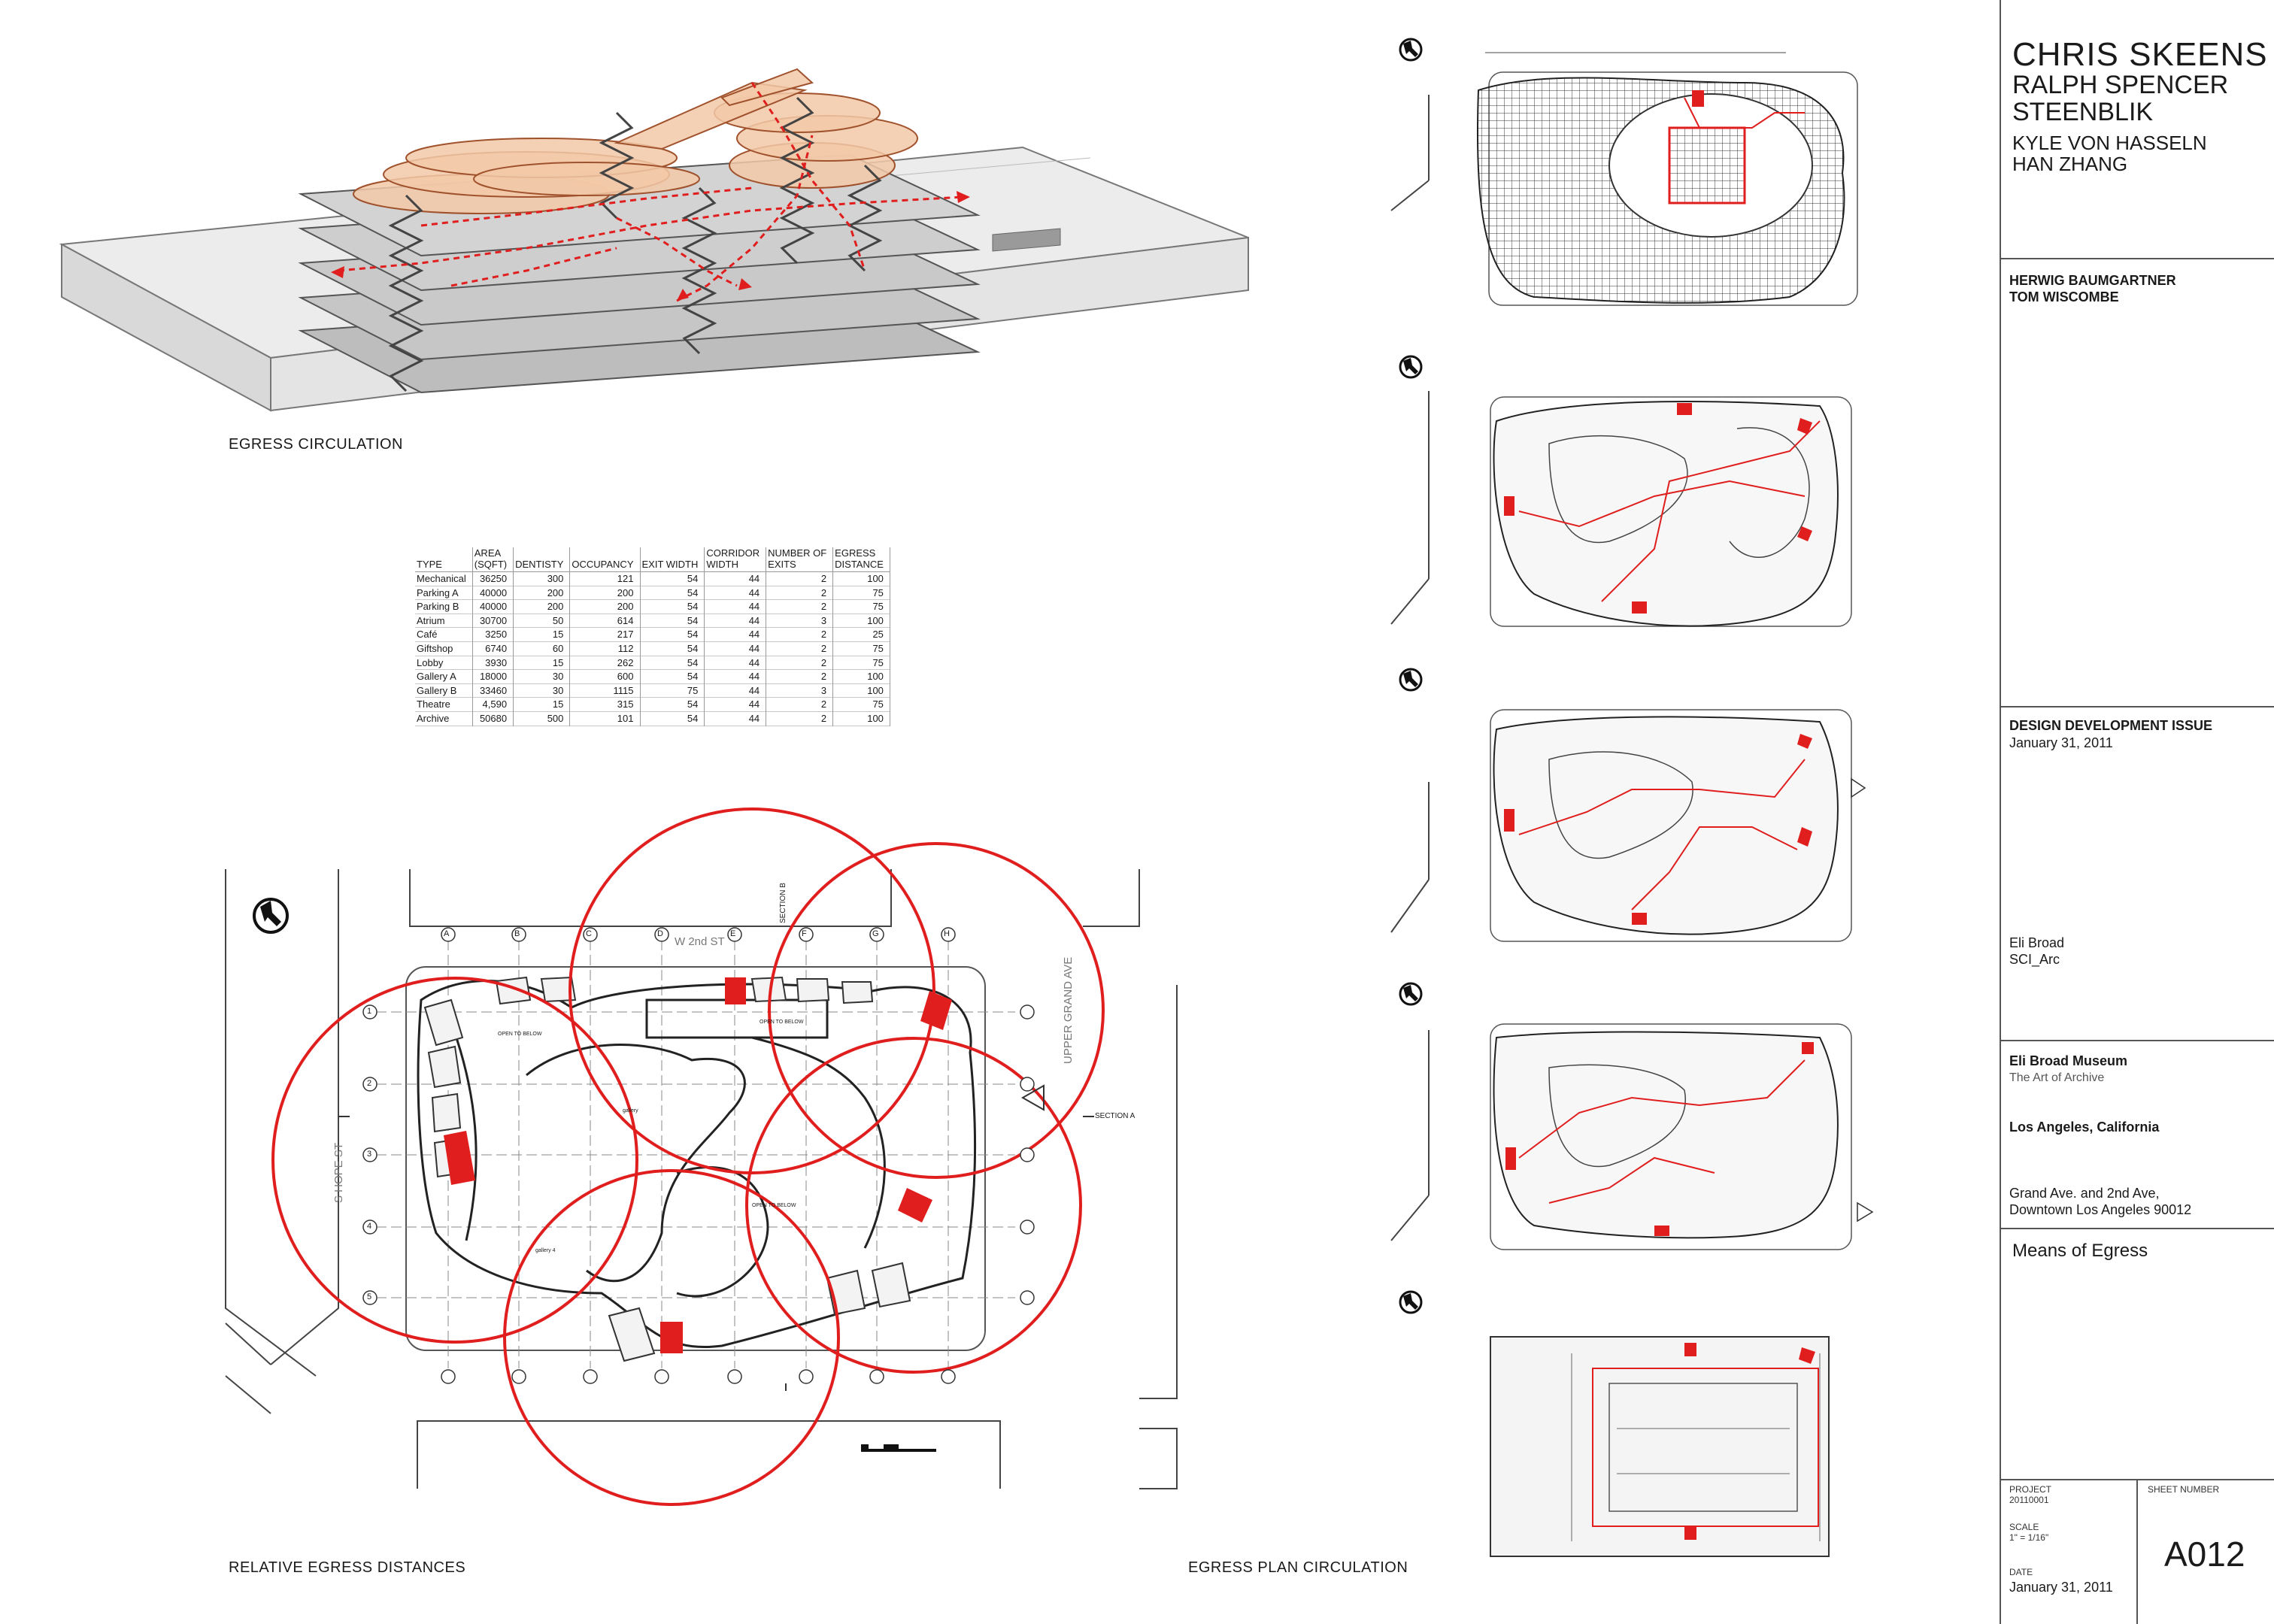 This screenshot has height=1624, width=2274. I want to click on designer-name: KYLE VON HASSELN, so click(2110, 143).